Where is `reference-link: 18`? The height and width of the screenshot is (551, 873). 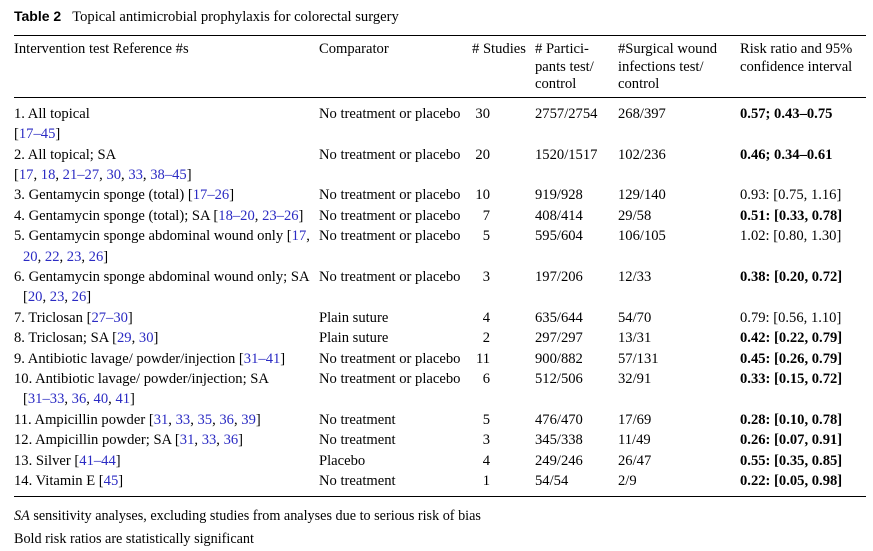 reference-link: 18 is located at coordinates (48, 175).